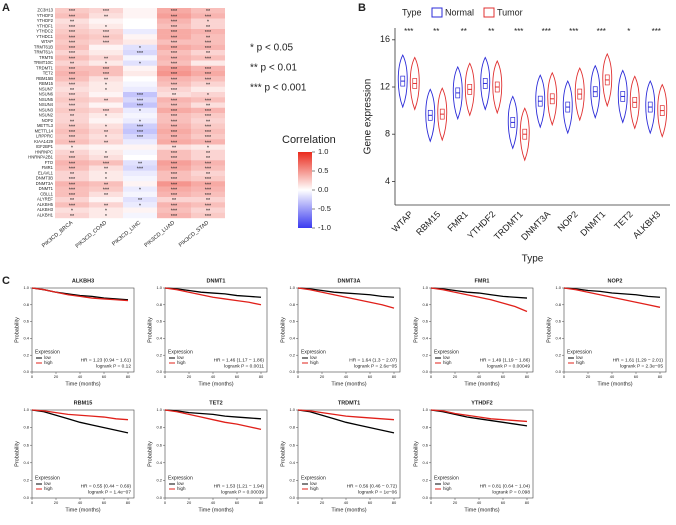  I want to click on x-tick-label: RBM15, so click(428, 223).